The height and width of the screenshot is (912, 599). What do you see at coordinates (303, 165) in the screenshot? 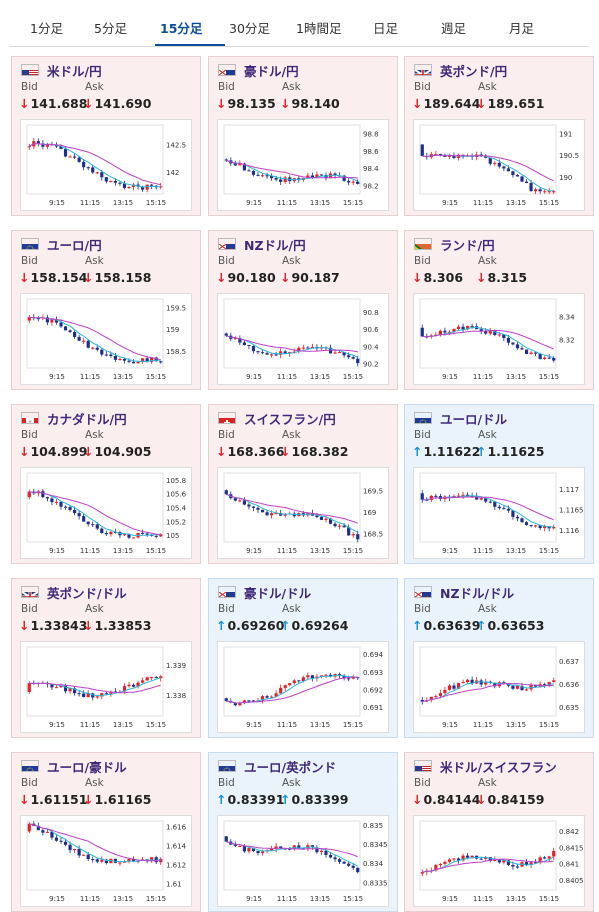
I see `candlestick-chart: 98.8 98.6 98.4 98.2 9:15 11:15 13:15 15:15` at bounding box center [303, 165].